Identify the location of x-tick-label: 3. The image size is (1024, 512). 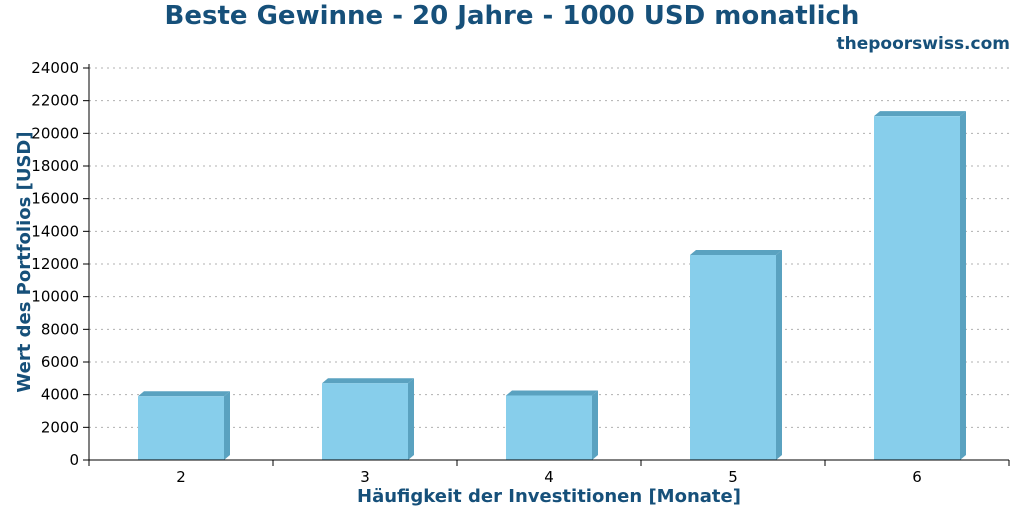
(365, 477).